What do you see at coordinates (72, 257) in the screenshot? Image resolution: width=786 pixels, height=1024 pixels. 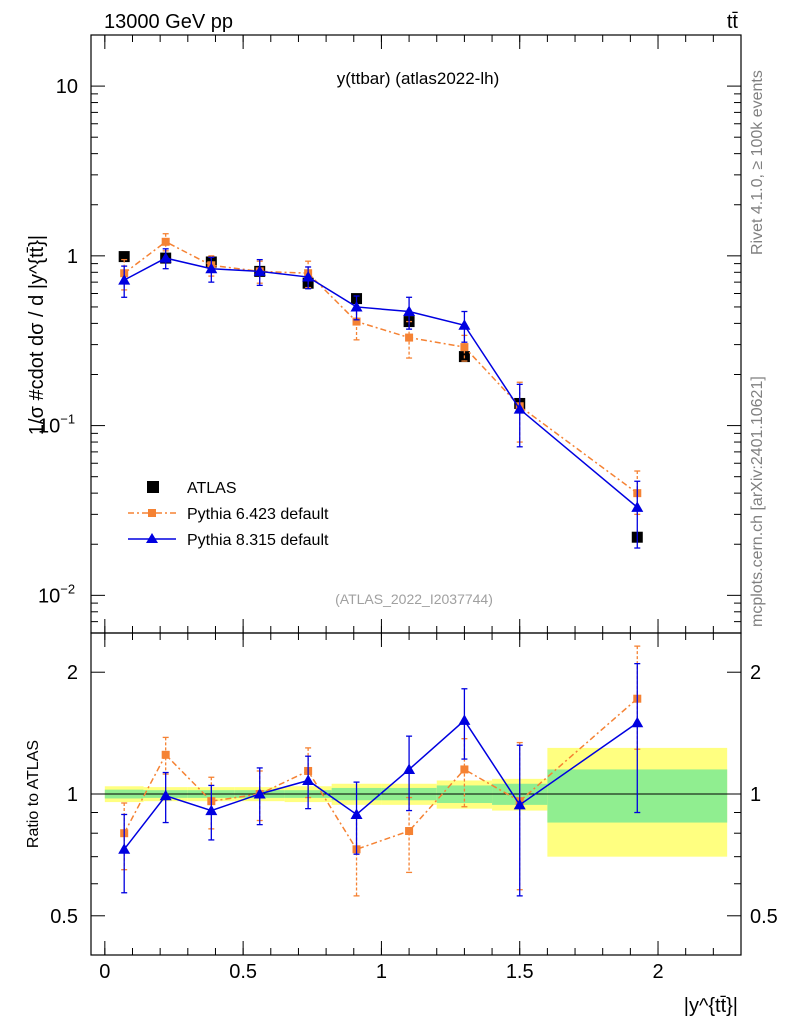 I see `y-tick-label: 1` at bounding box center [72, 257].